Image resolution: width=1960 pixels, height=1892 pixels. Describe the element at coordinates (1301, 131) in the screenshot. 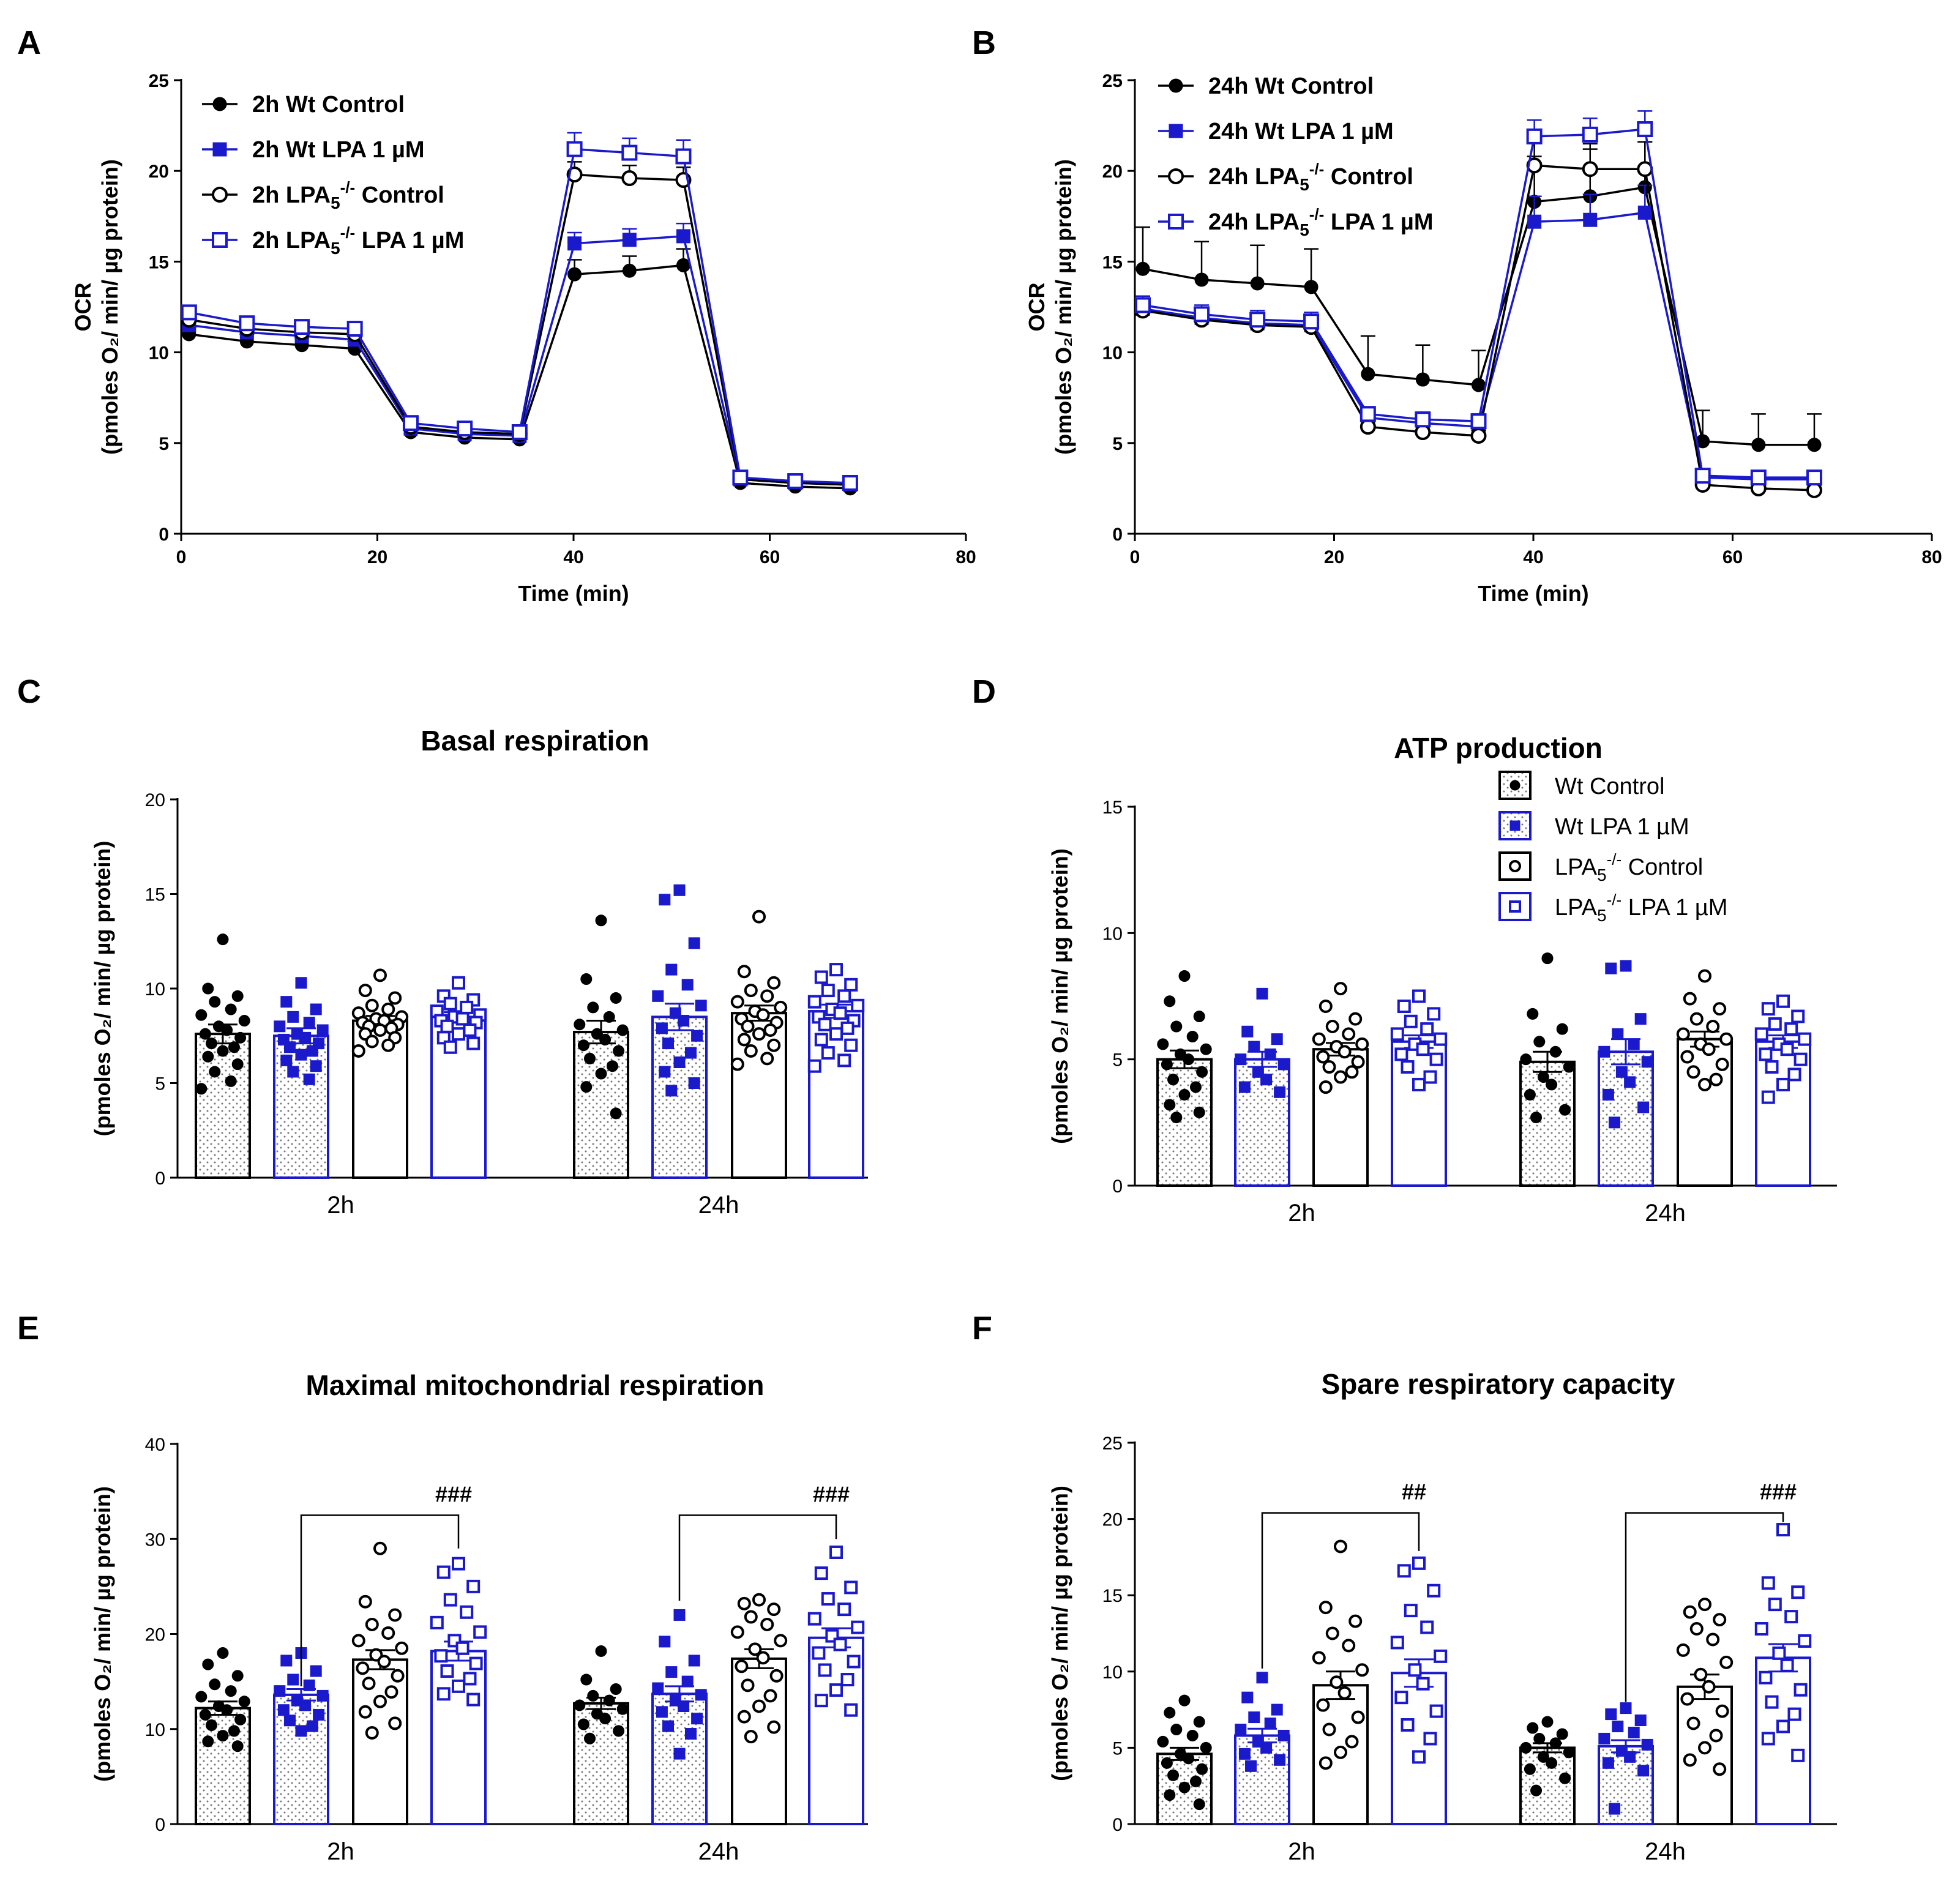

I see `legend-label-main: 24h Wt LPA 1 µM` at that location.